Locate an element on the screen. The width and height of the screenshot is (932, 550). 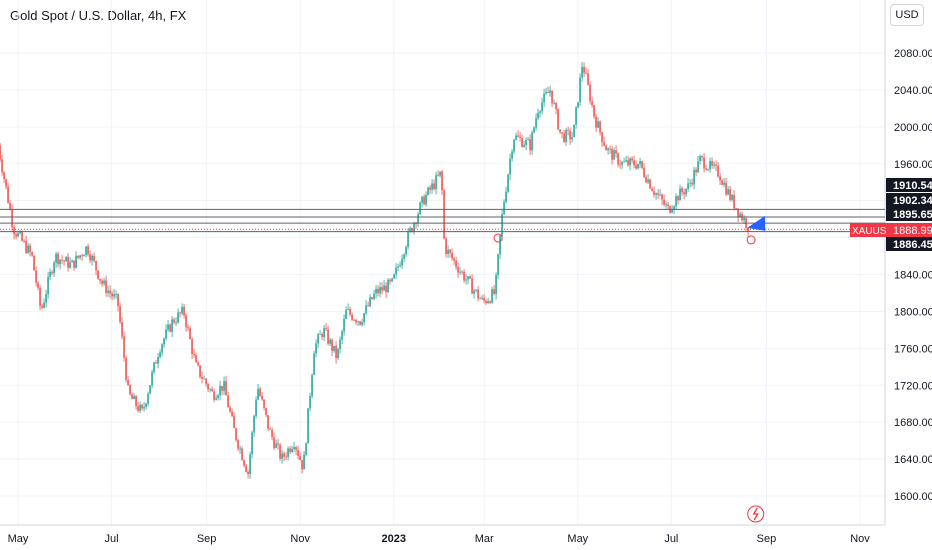
y-tick-label: 1920.00 is located at coordinates (913, 202).